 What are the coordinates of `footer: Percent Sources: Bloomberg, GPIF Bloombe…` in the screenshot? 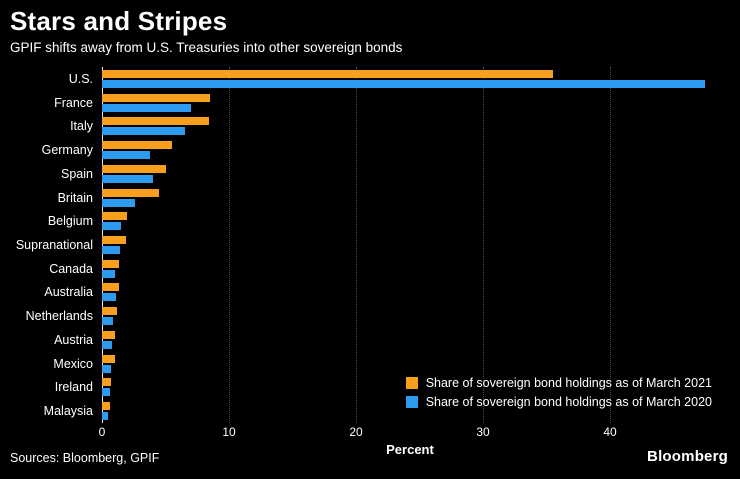 It's located at (369, 453).